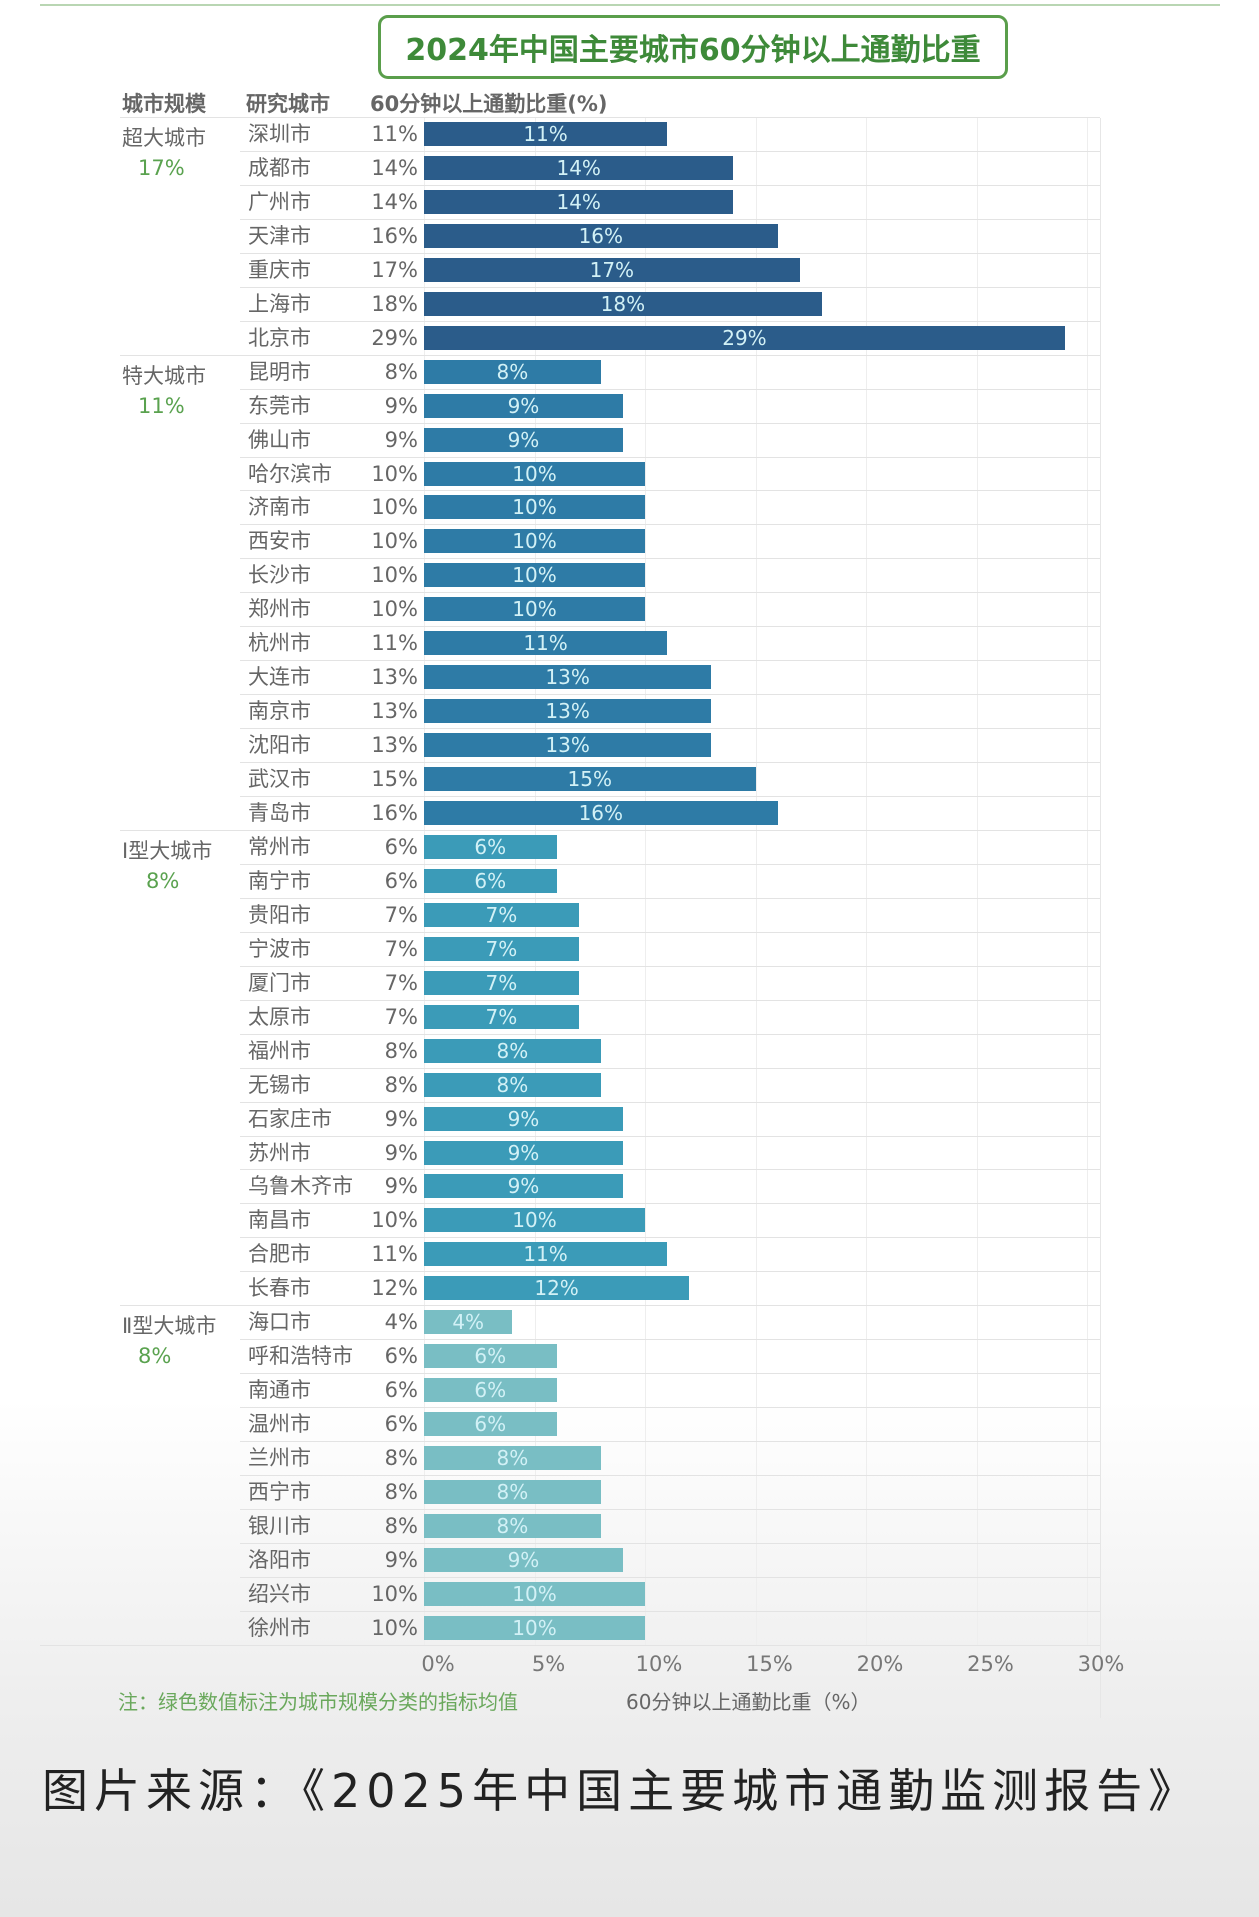 This screenshot has height=1917, width=1259. Describe the element at coordinates (279, 1593) in the screenshot. I see `city-label: 绍兴市` at that location.